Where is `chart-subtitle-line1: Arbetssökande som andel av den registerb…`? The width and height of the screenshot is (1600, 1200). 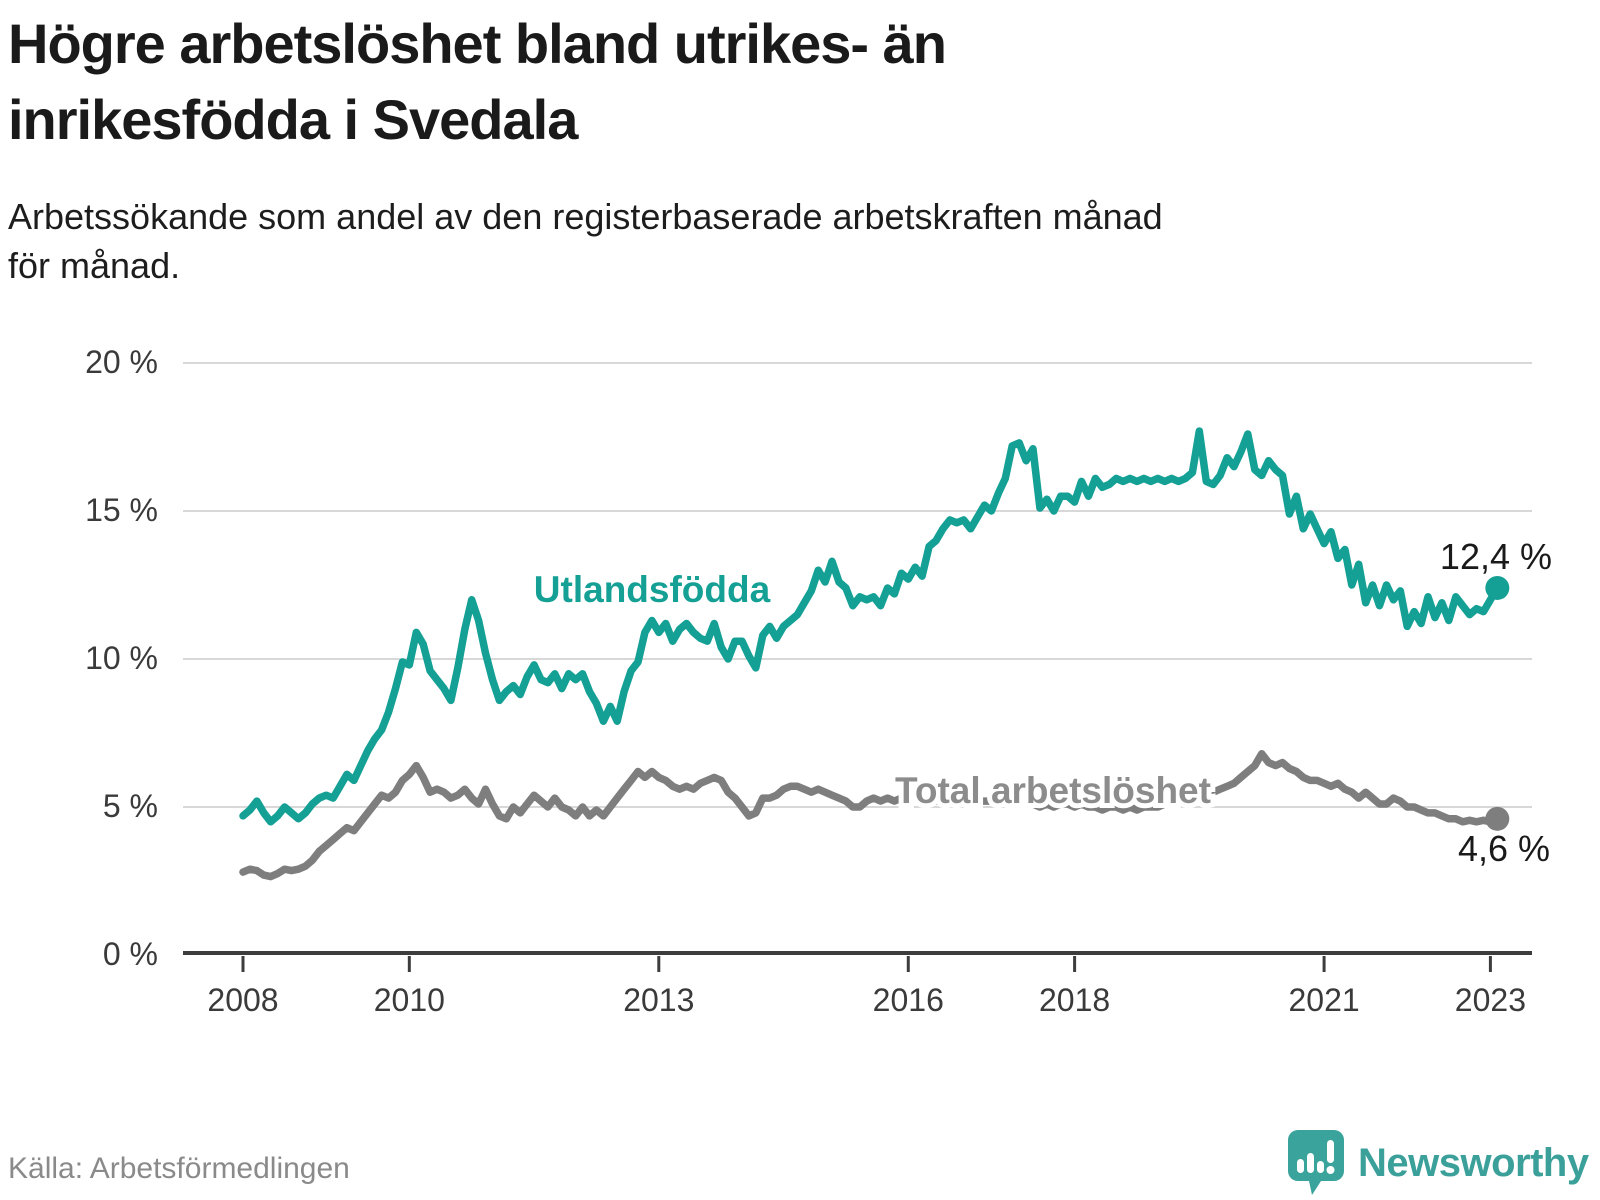
chart-subtitle-line1: Arbetssökande som andel av den registerb… is located at coordinates (585, 216).